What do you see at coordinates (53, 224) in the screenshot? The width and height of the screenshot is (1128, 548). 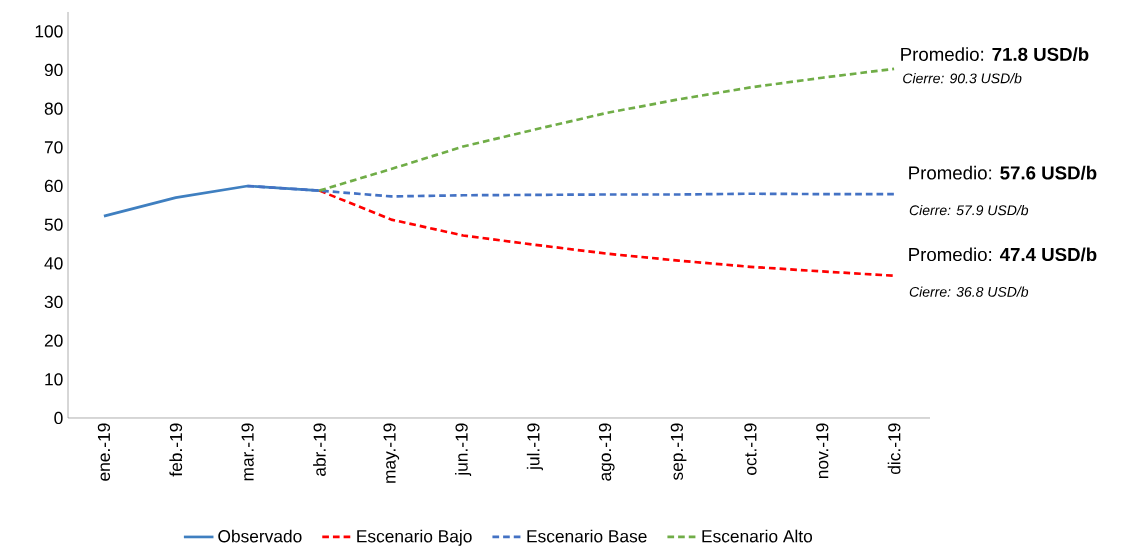 I see `y-tick-label: 50` at bounding box center [53, 224].